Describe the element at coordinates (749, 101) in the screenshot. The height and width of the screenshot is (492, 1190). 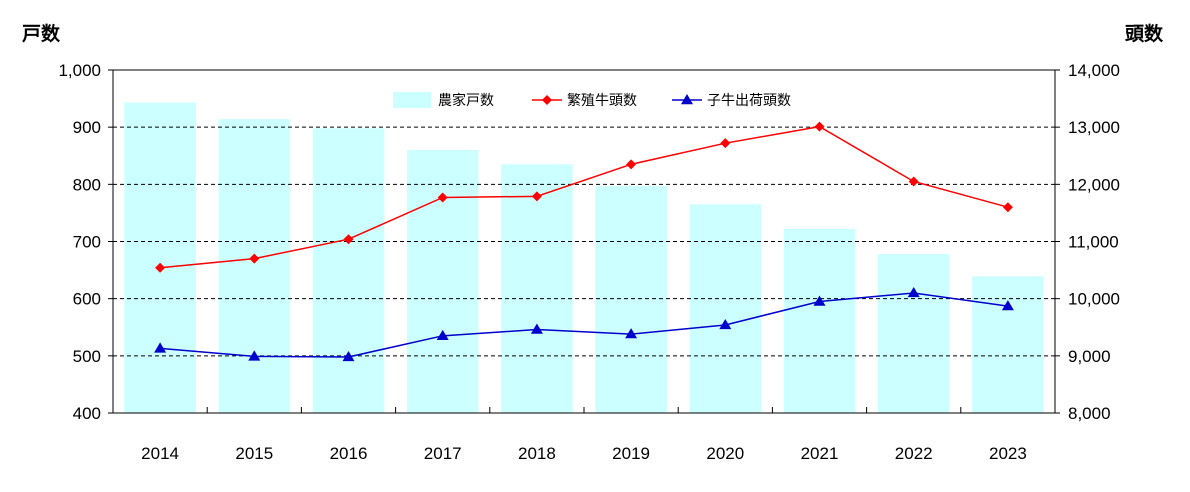
I see `legend-label: 子牛出荷頭数` at that location.